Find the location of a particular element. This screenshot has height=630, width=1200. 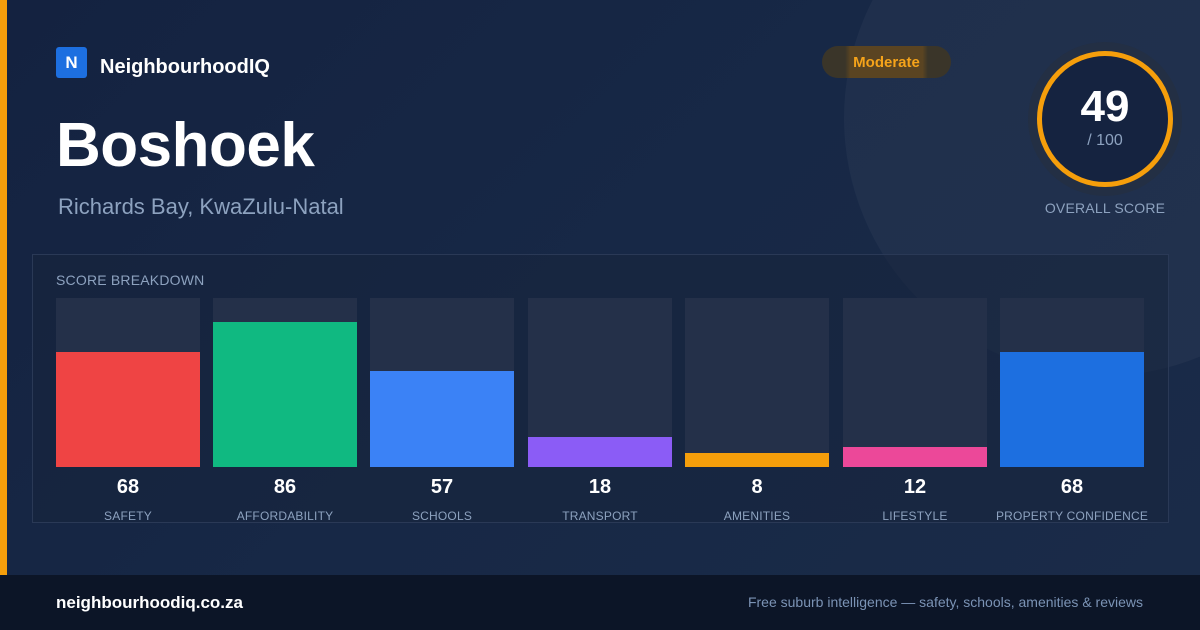

score-ring is located at coordinates (1105, 119).